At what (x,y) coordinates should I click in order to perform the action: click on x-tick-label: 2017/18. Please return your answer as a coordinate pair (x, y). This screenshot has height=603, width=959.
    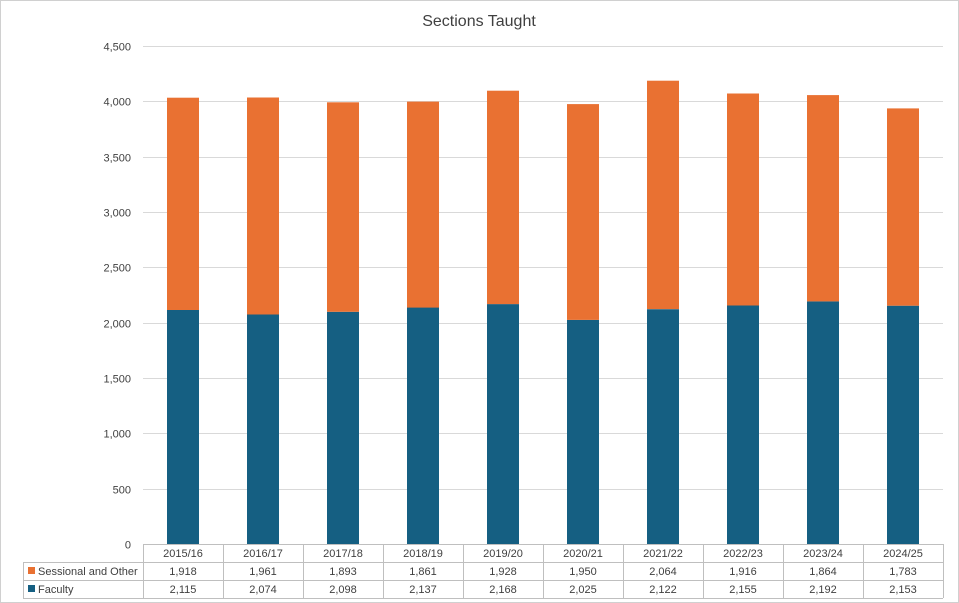
    Looking at the image, I should click on (343, 554).